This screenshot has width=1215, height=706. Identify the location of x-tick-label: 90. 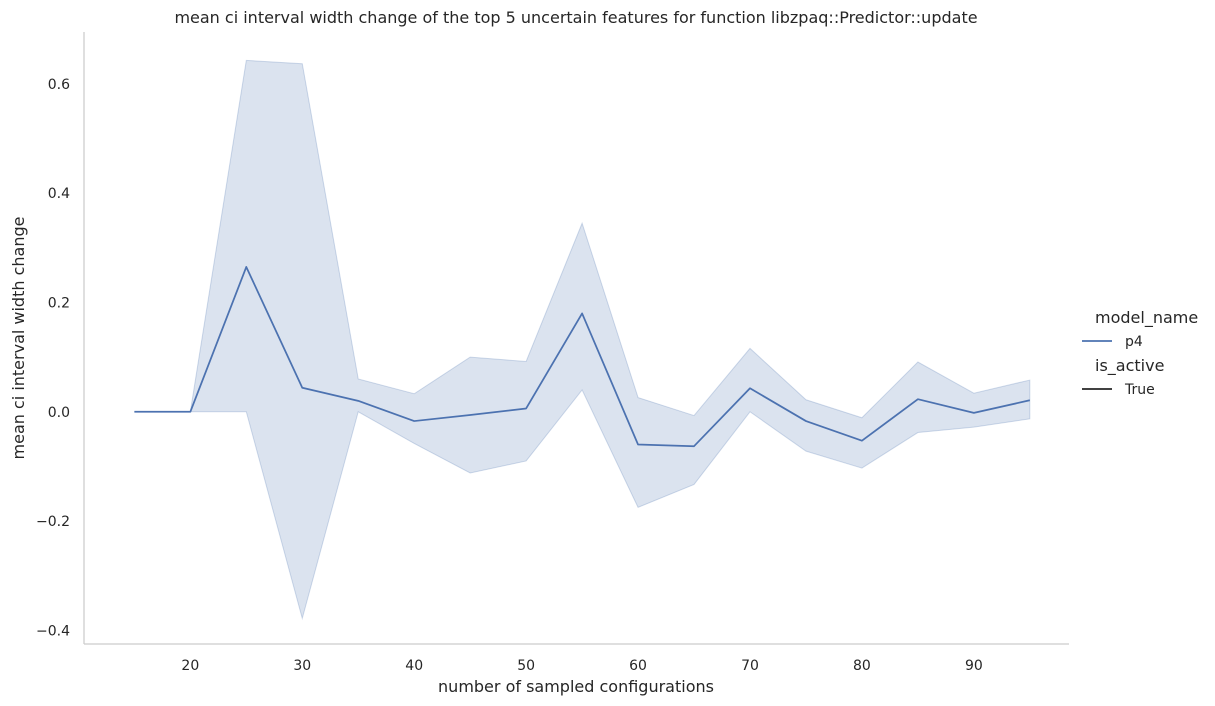
(974, 666).